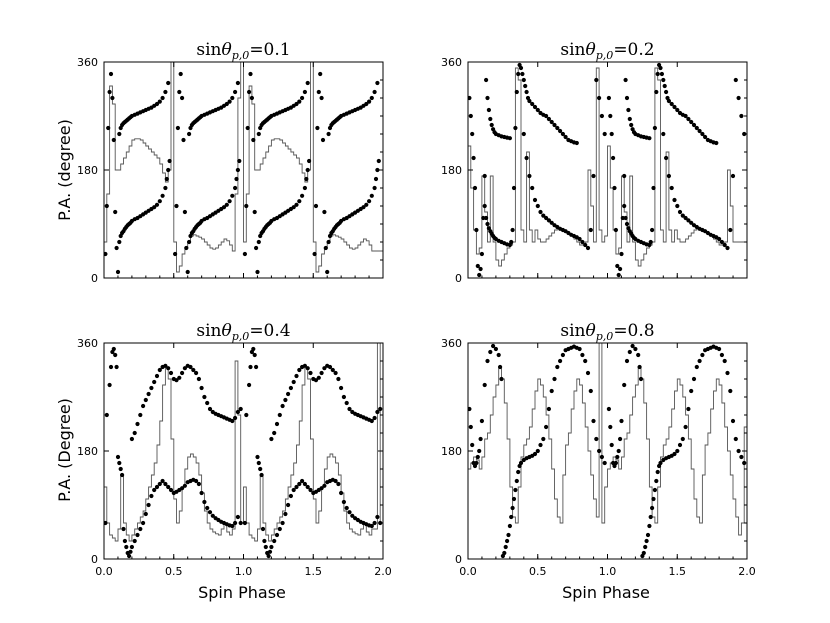 The width and height of the screenshot is (830, 623). Describe the element at coordinates (87, 170) in the screenshot. I see `y-tick-label: 180` at that location.